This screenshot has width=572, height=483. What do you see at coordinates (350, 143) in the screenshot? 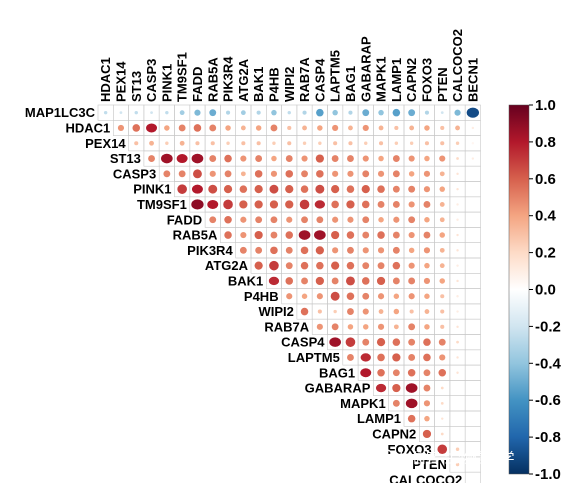
I see `correlation-cell-pex14-bag1` at bounding box center [350, 143].